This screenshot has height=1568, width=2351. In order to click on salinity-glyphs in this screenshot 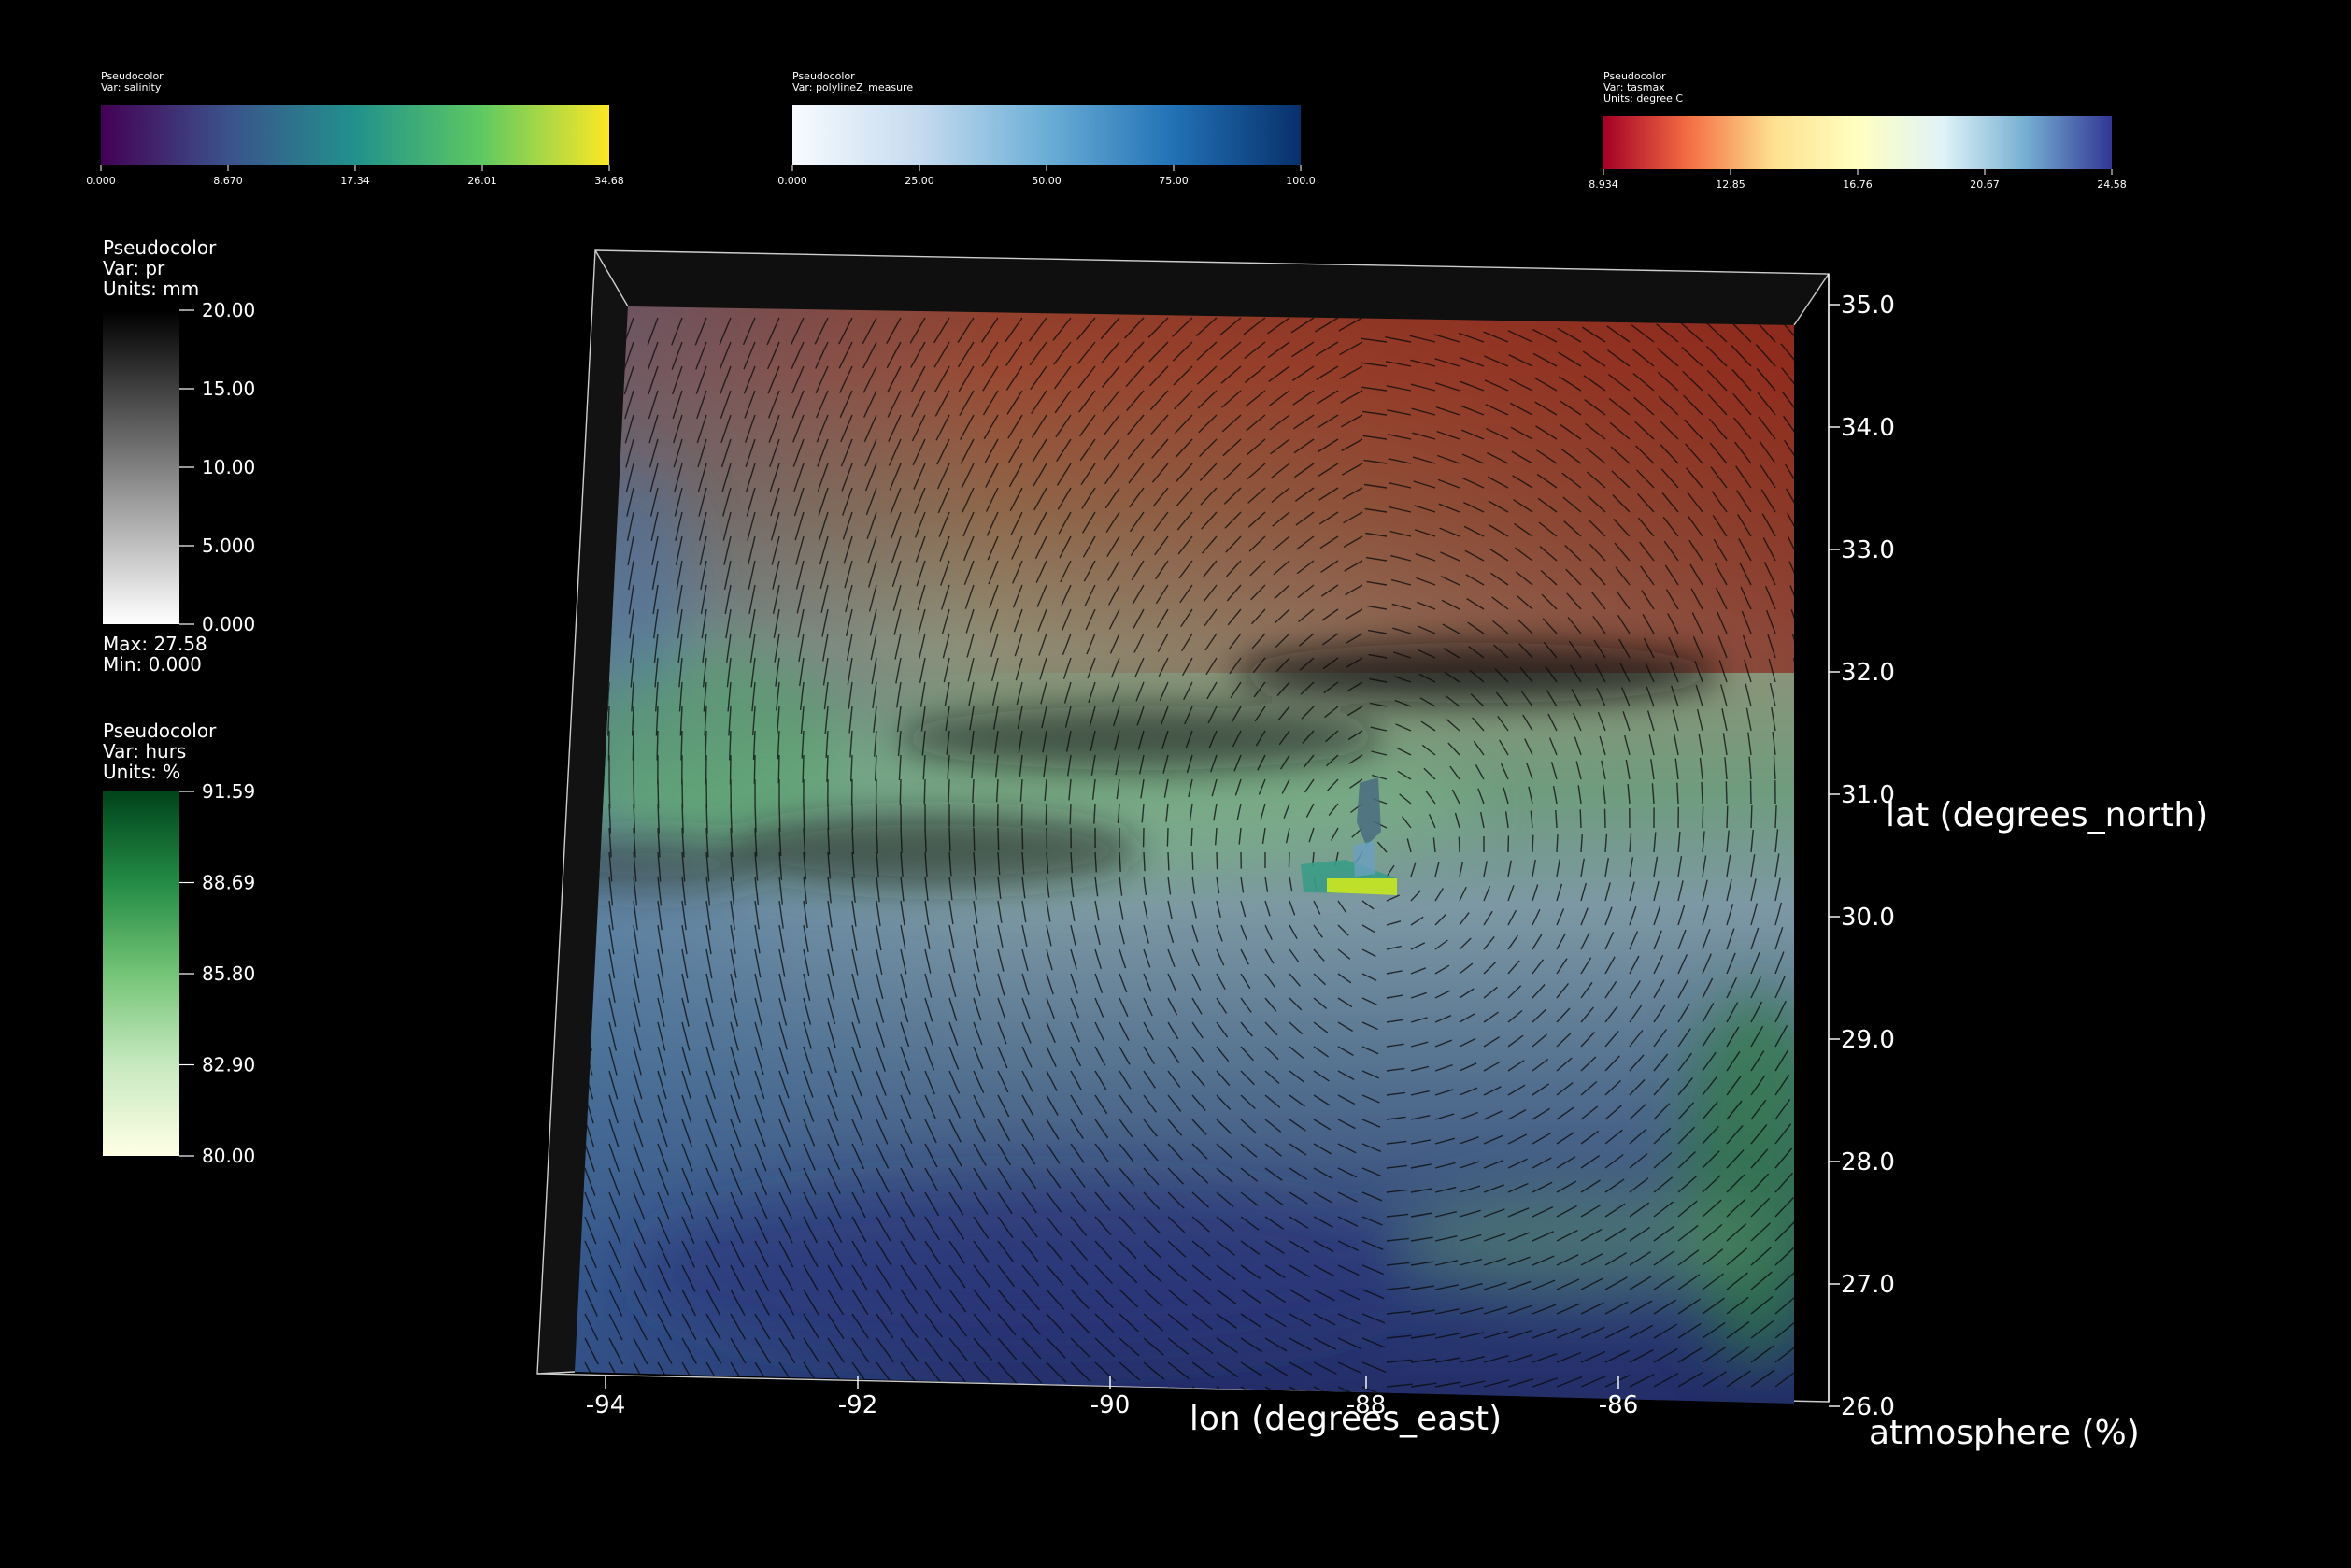, I will do `click(1349, 836)`.